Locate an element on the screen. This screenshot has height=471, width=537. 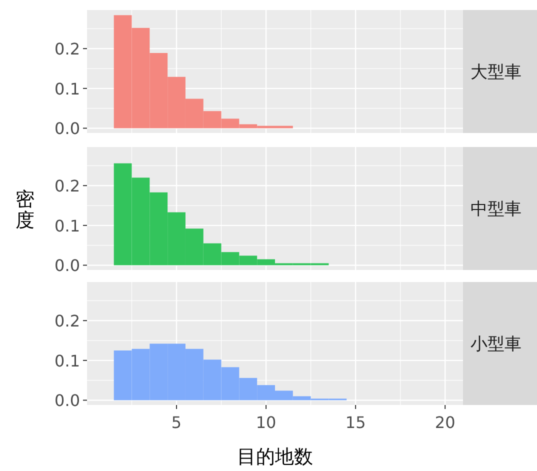
text: 中型車 is located at coordinates (496, 210).